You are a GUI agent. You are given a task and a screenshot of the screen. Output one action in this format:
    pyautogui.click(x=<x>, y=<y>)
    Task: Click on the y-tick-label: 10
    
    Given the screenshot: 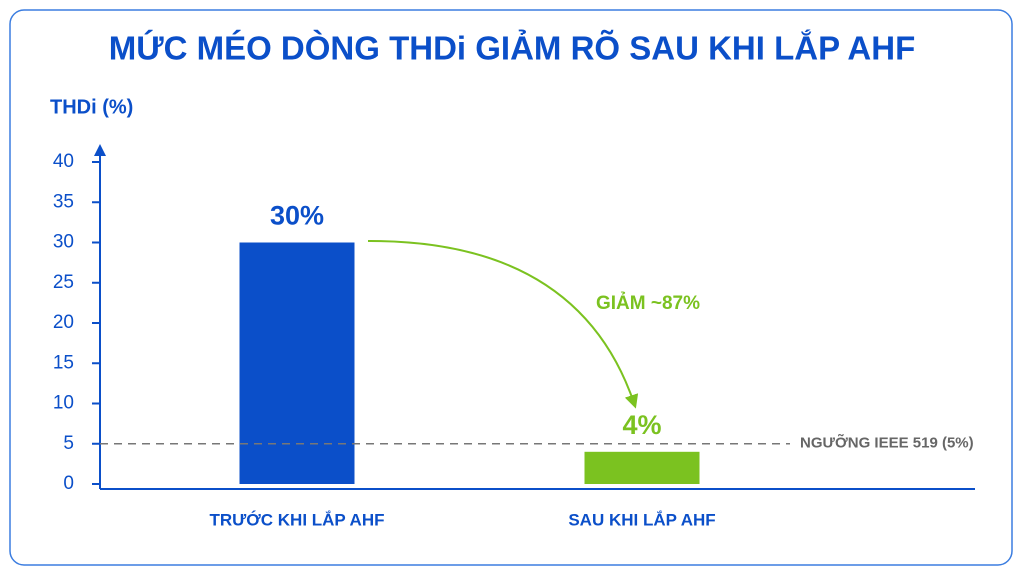 What is the action you would take?
    pyautogui.click(x=63, y=403)
    